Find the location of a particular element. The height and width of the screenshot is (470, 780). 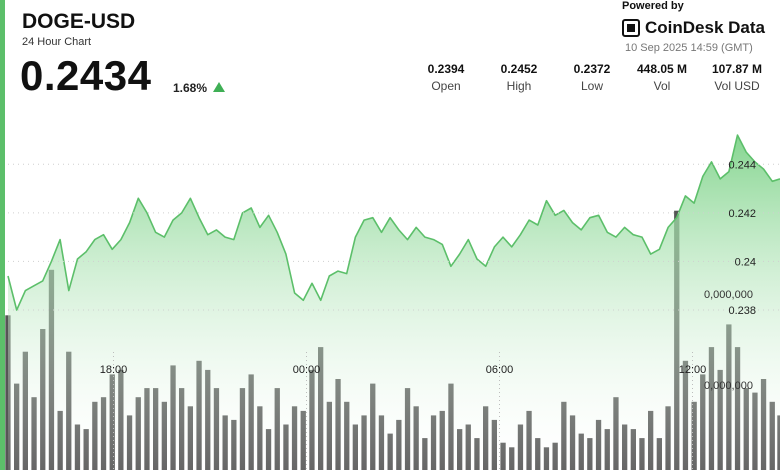

chart-title: DOGE-USD is located at coordinates (79, 21).